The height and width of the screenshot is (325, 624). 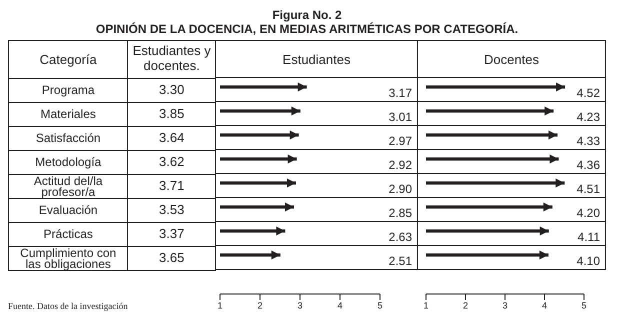 I want to click on text: Categoría, so click(x=68, y=60).